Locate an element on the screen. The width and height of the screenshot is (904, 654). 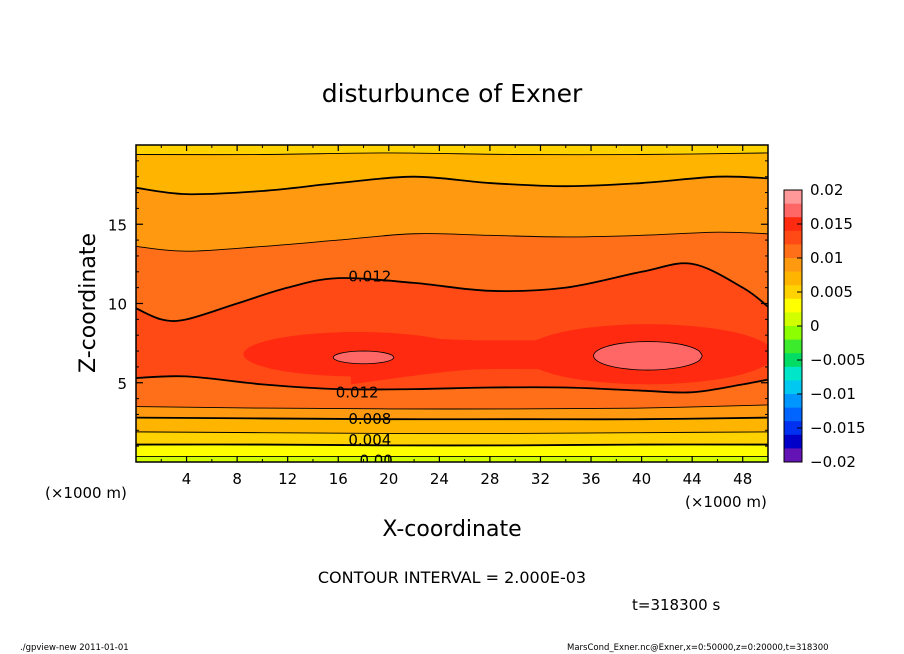
colorbar-tick-label: 0 is located at coordinates (815, 326).